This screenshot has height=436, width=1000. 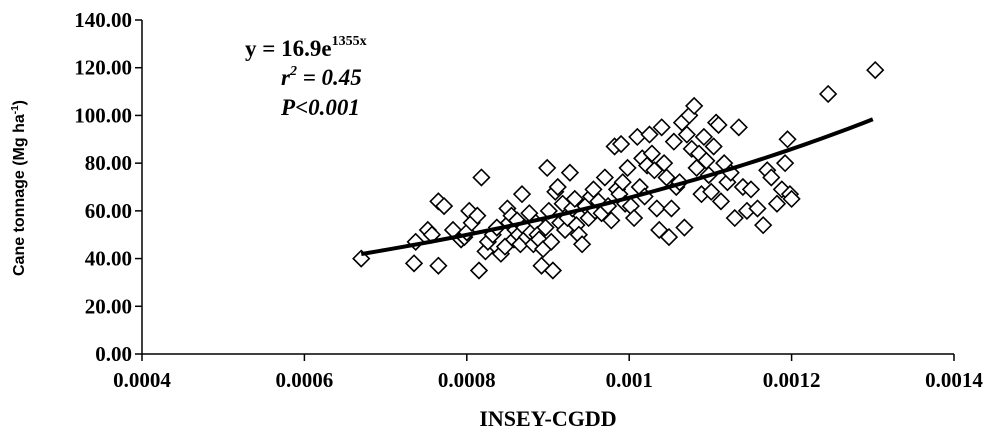 What do you see at coordinates (103, 68) in the screenshot?
I see `y-tick-label: 120.00` at bounding box center [103, 68].